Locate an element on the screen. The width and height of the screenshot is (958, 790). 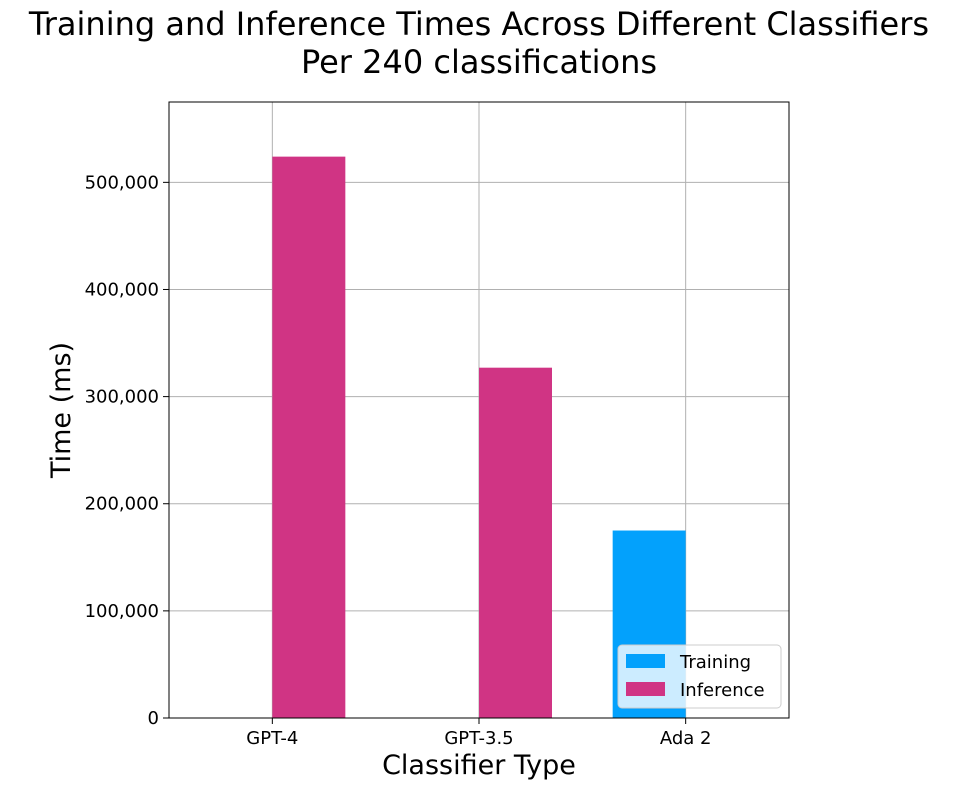
legend-label-training: Training is located at coordinates (715, 662).